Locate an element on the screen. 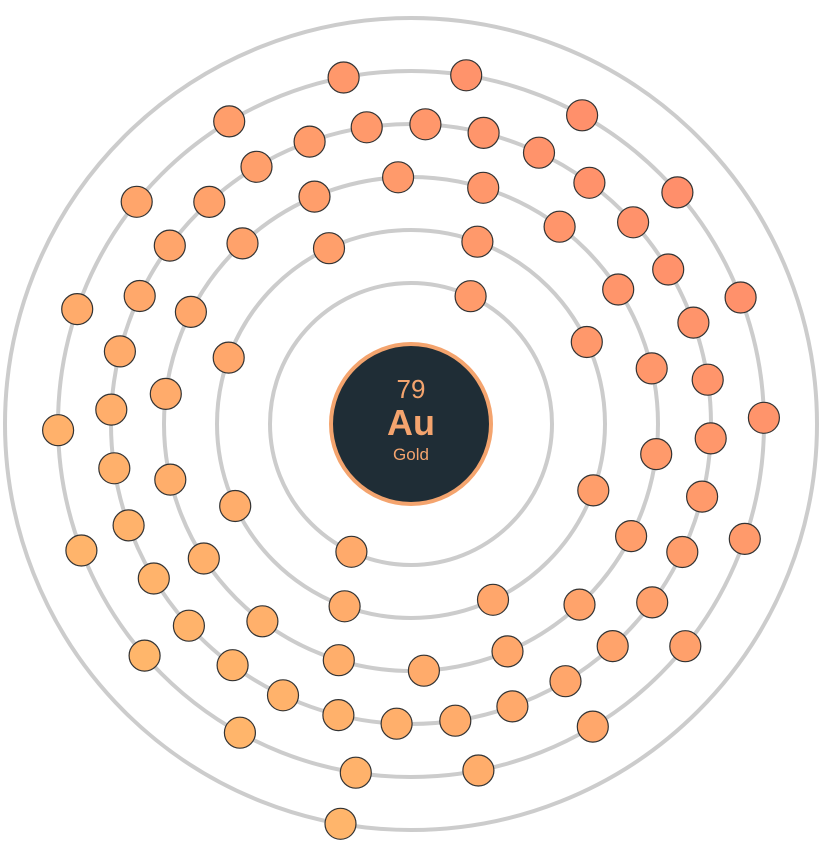 This screenshot has width=825, height=849. nucleus: 79 Au Gold is located at coordinates (411, 424).